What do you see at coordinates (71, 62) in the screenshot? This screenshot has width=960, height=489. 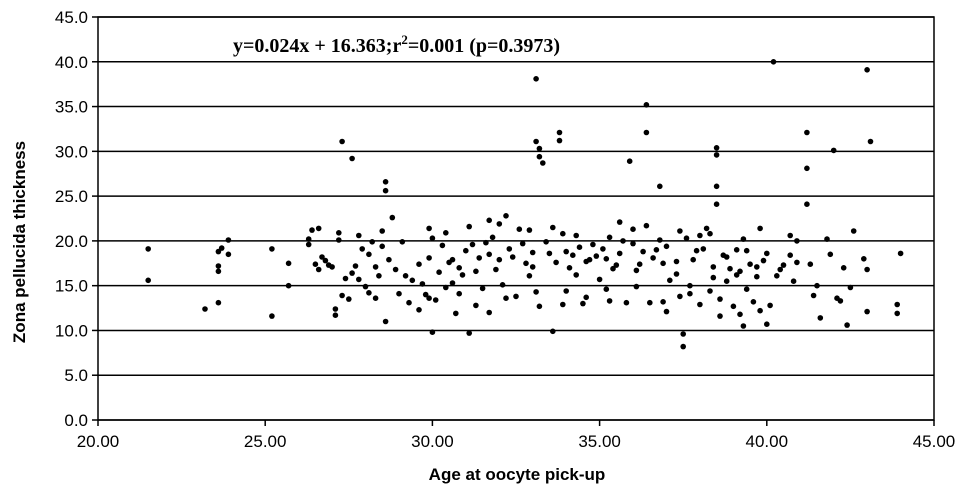 I see `y-tick-label: 40.0` at bounding box center [71, 62].